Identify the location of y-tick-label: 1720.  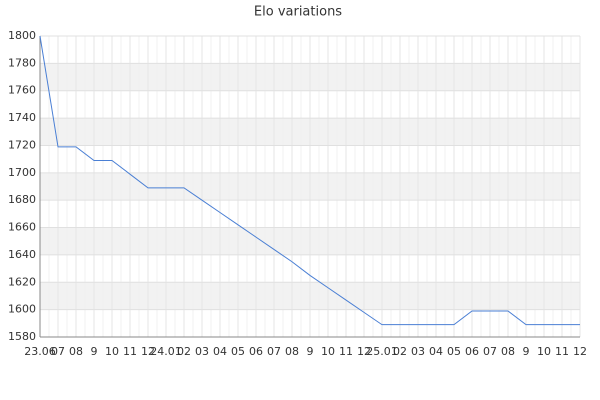
(22, 144).